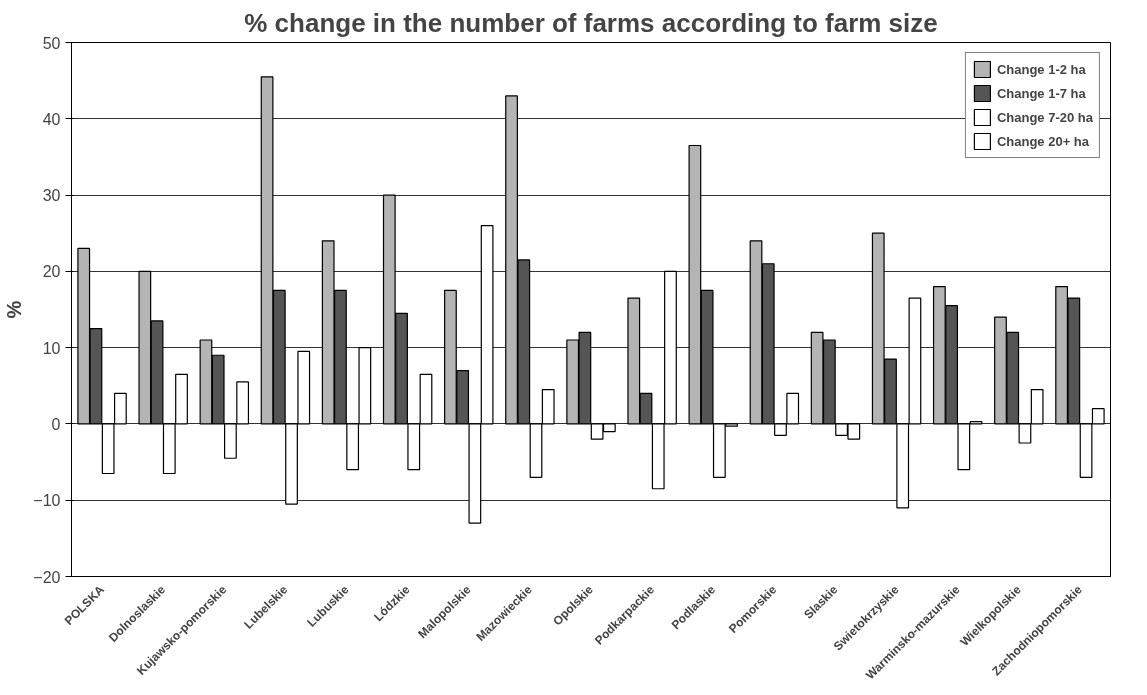 This screenshot has height=695, width=1147. I want to click on y-tick-label: −10, so click(47, 501).